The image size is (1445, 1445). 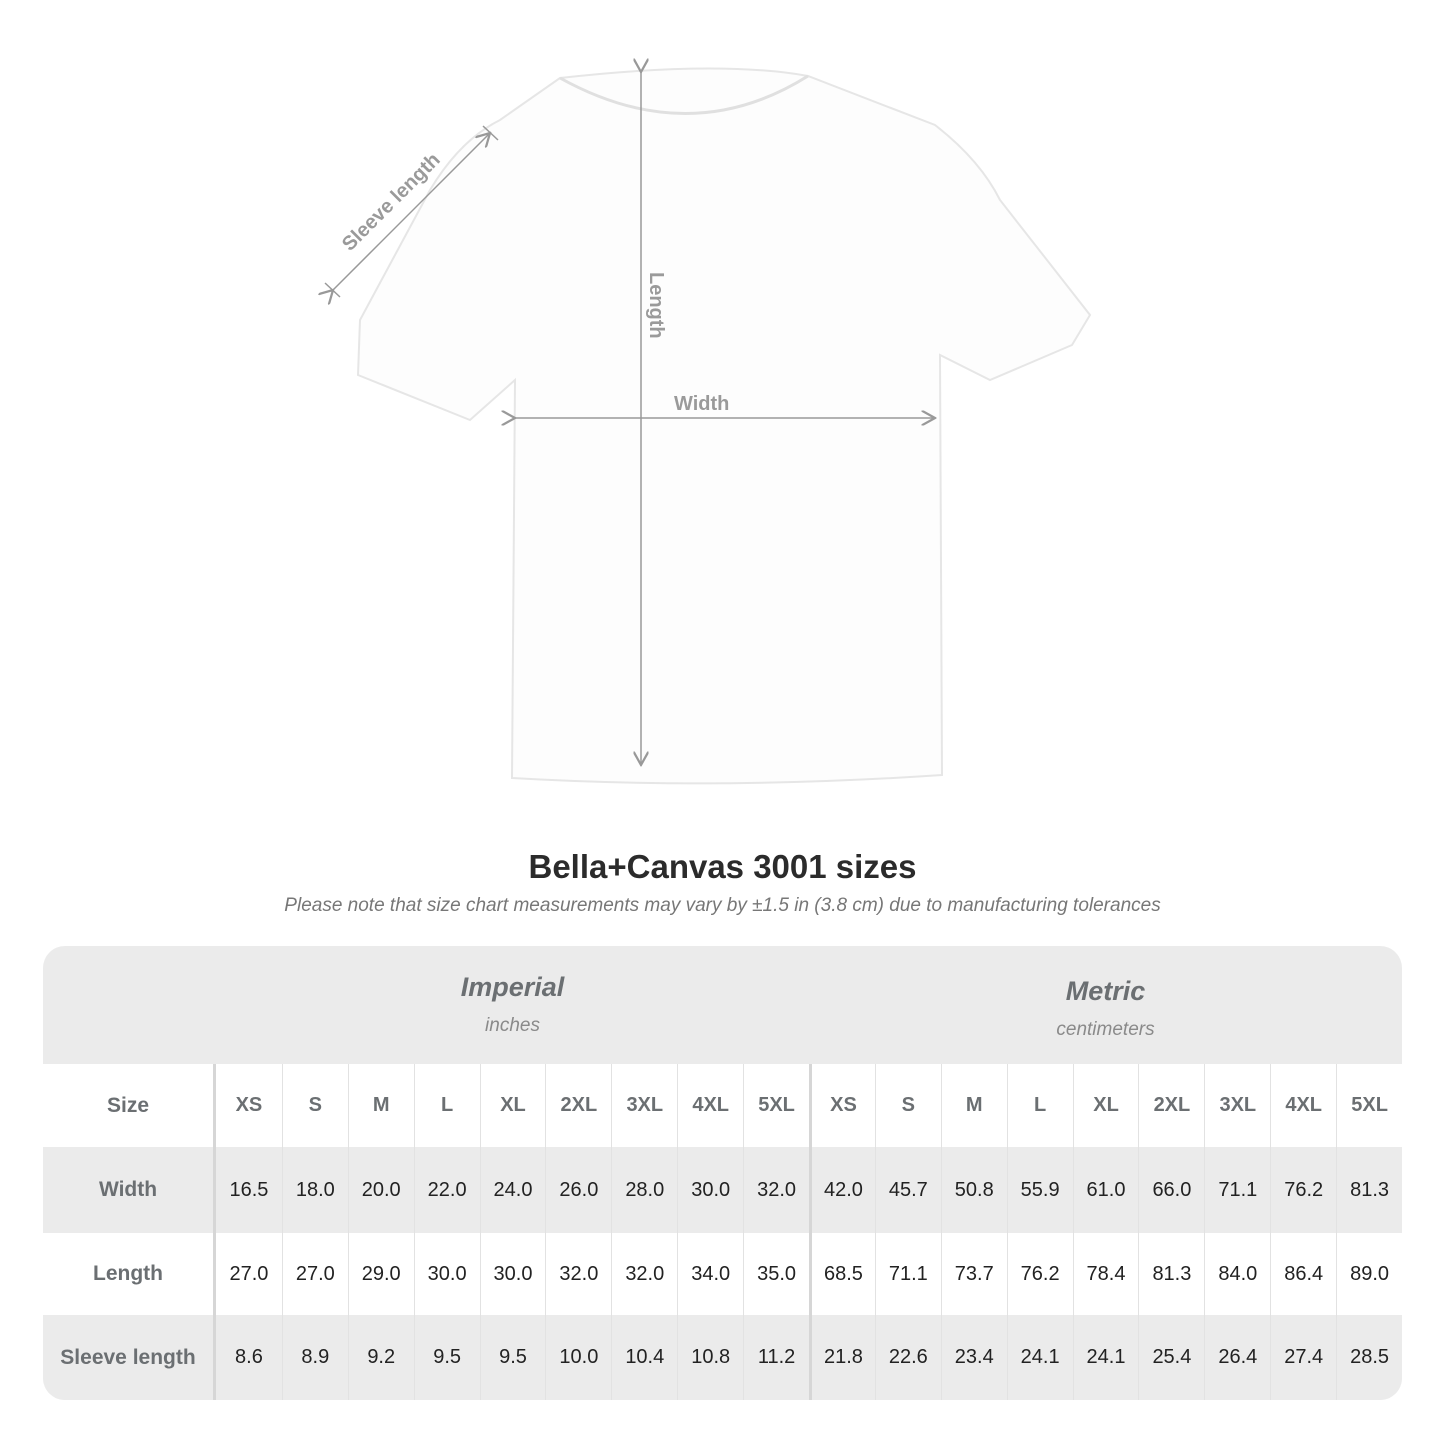 What do you see at coordinates (1105, 991) in the screenshot?
I see `metric-label: Metric` at bounding box center [1105, 991].